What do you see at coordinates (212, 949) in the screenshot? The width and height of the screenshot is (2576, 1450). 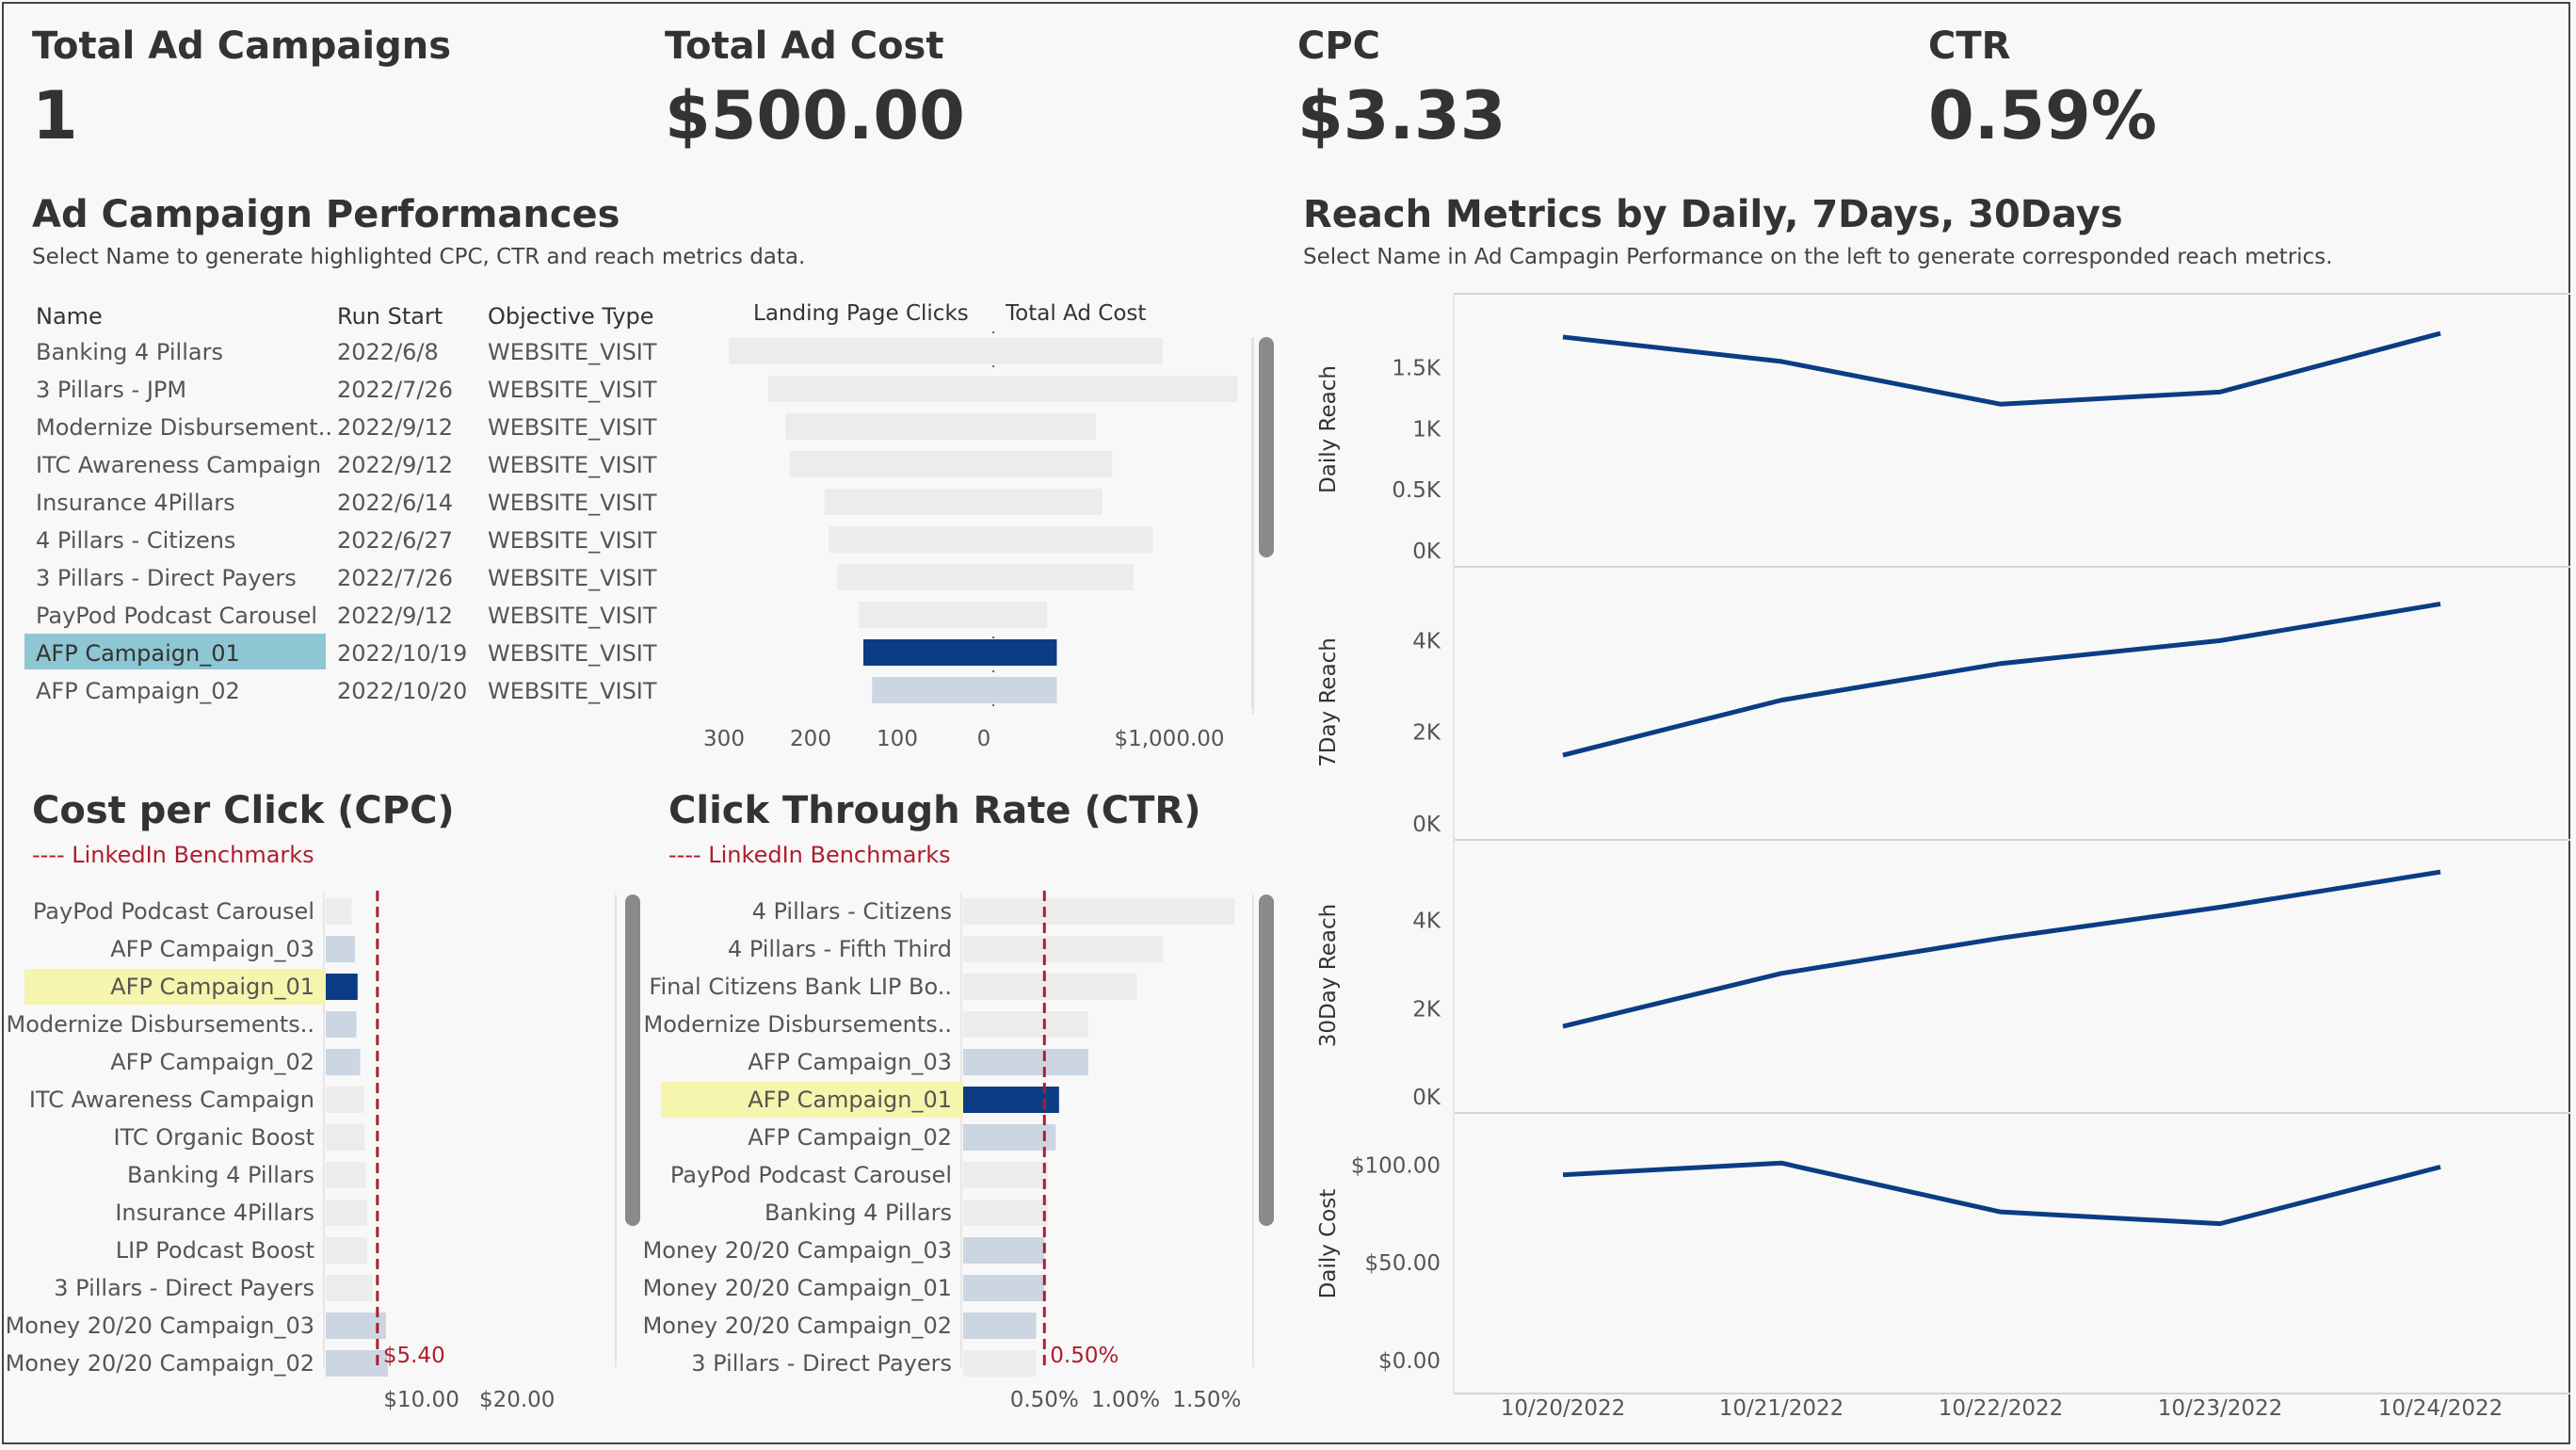 I see `category-label: AFP Campaign_03` at bounding box center [212, 949].